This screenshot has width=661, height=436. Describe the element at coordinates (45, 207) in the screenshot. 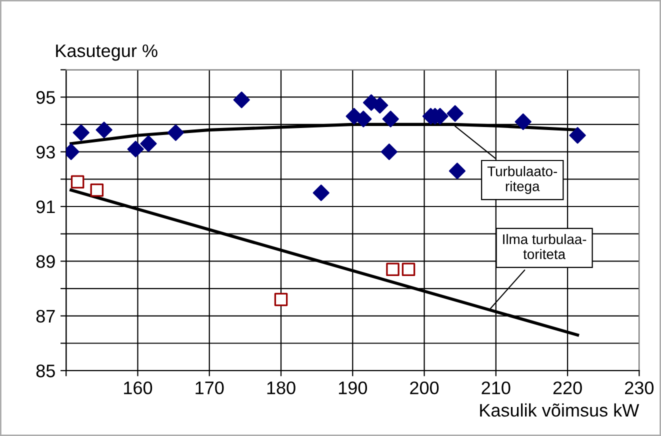

I see `y-tick-label: 91` at that location.